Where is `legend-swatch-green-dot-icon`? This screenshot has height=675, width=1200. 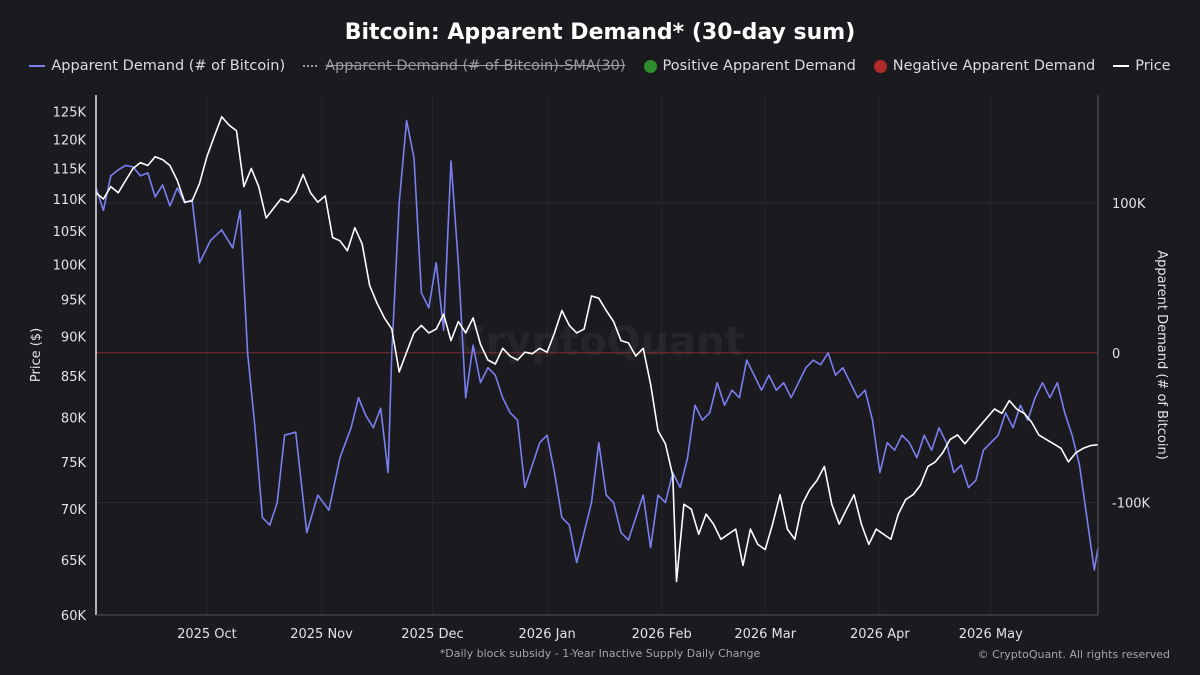 legend-swatch-green-dot-icon is located at coordinates (650, 66).